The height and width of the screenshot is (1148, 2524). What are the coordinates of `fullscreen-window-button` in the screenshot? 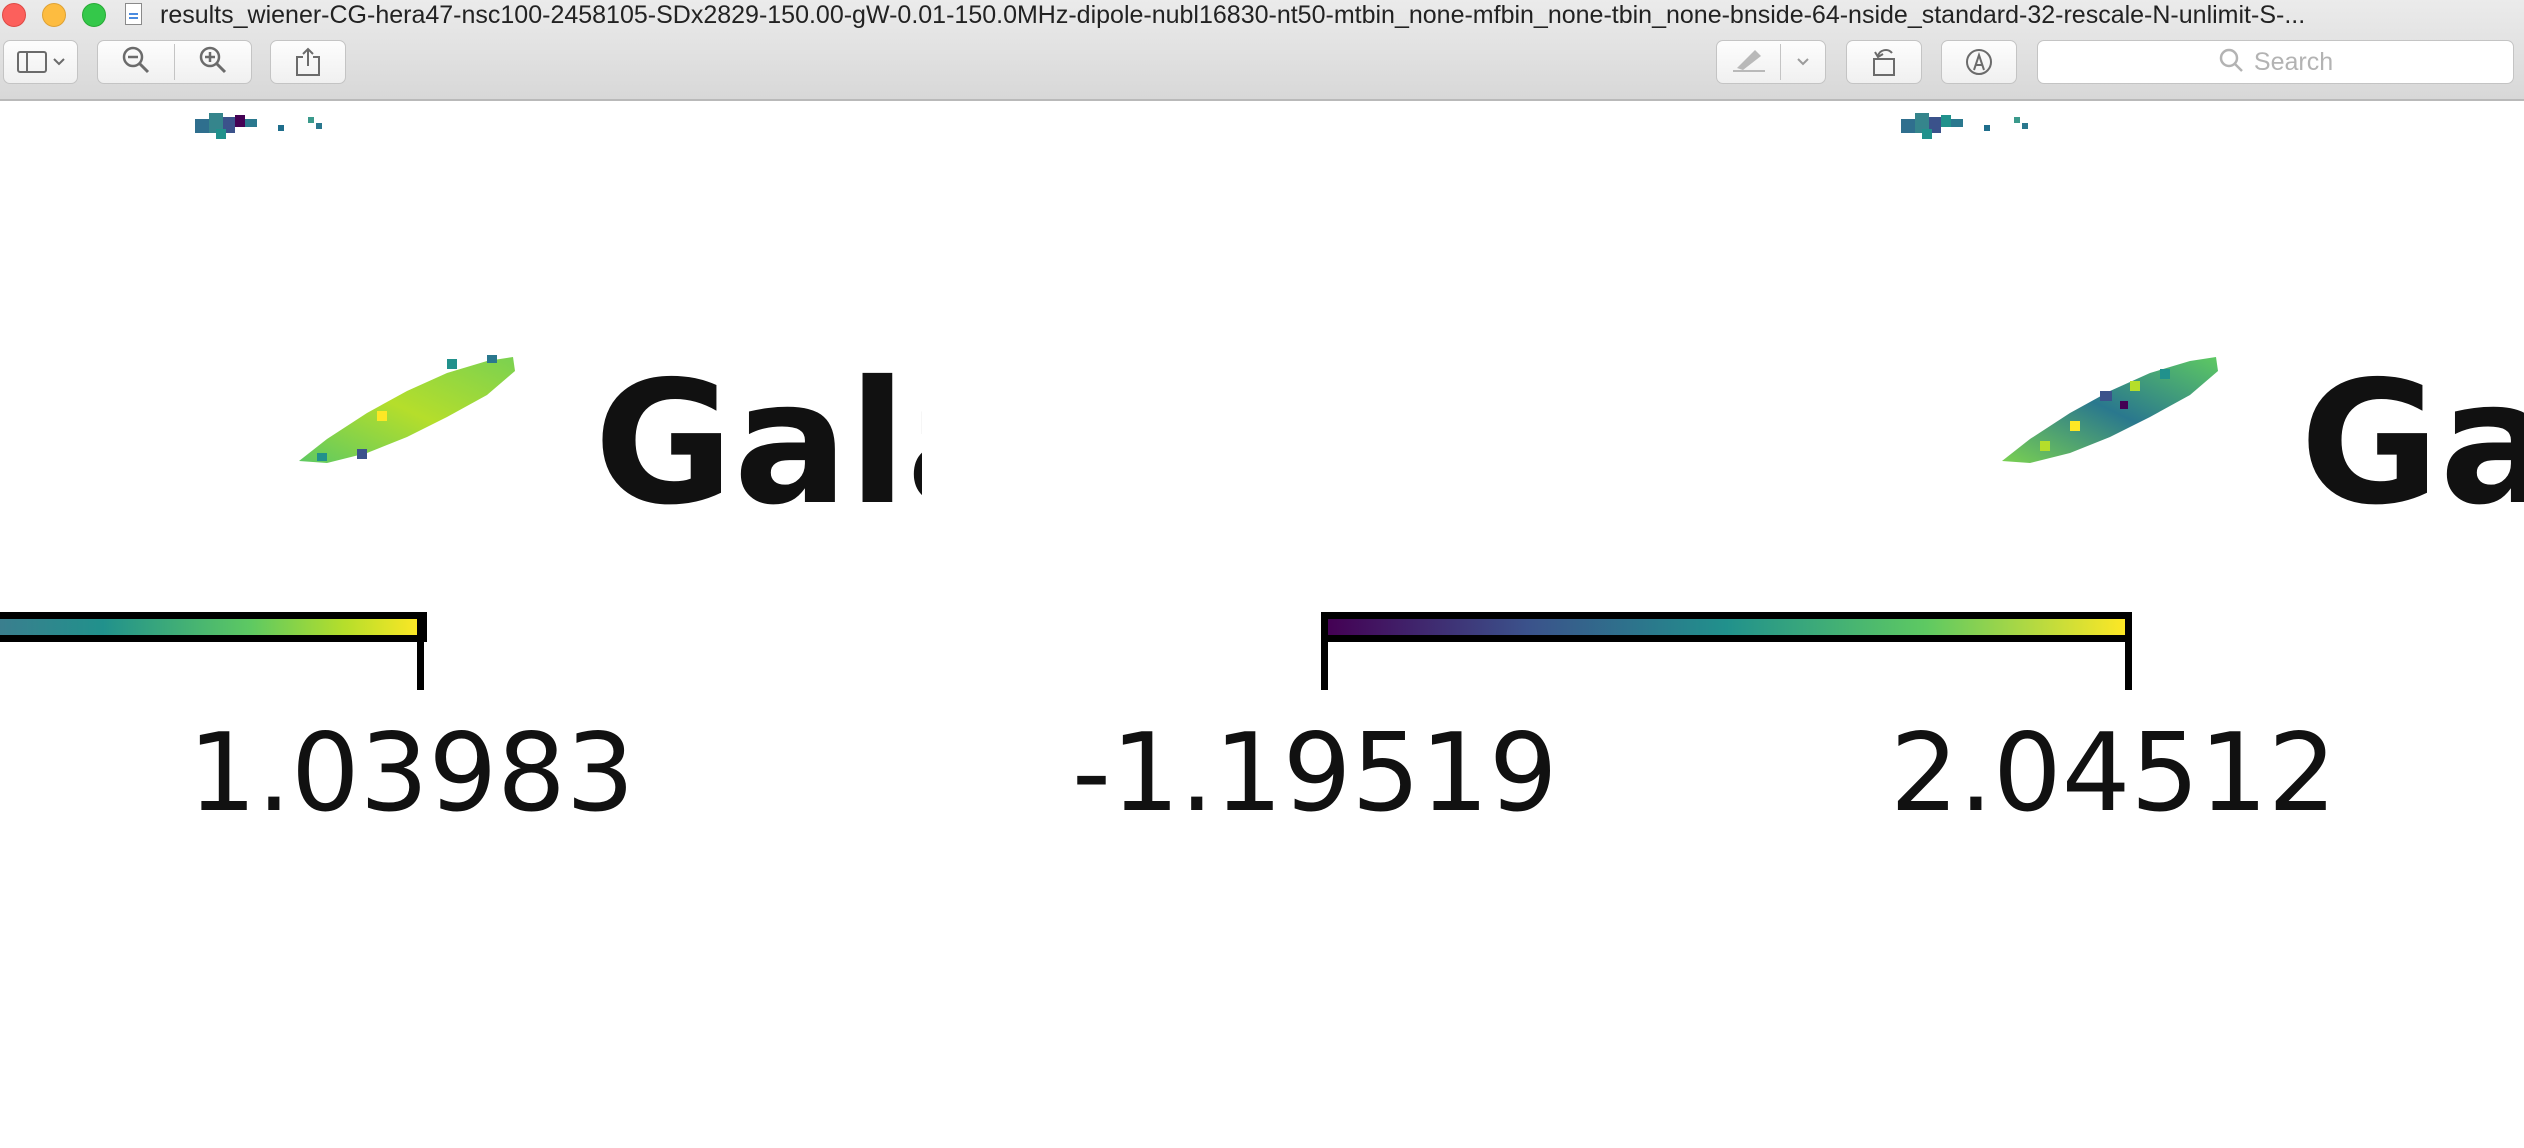 It's located at (94, 15).